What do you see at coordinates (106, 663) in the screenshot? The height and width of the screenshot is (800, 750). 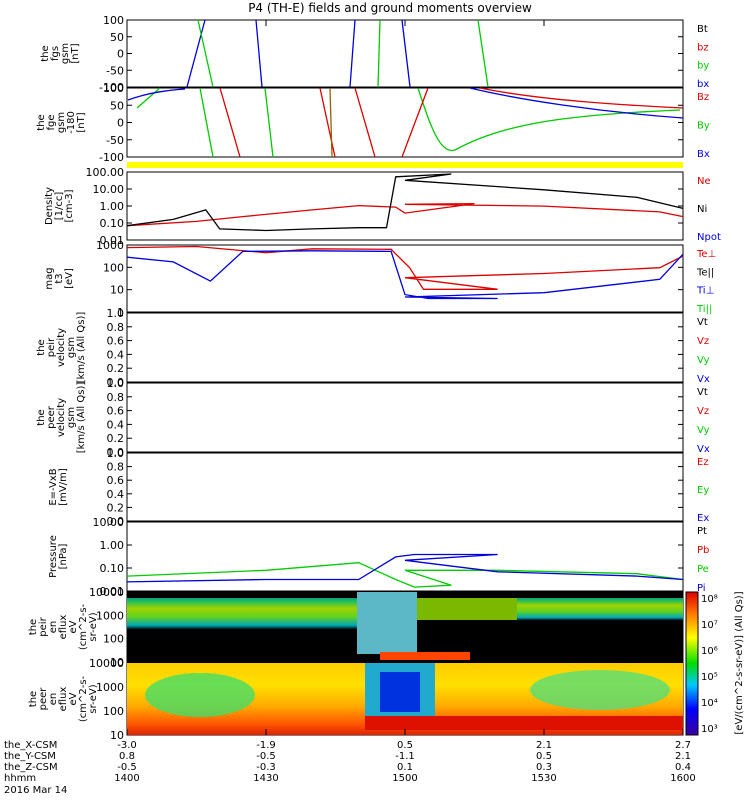 I see `y-tick-label: 10000` at bounding box center [106, 663].